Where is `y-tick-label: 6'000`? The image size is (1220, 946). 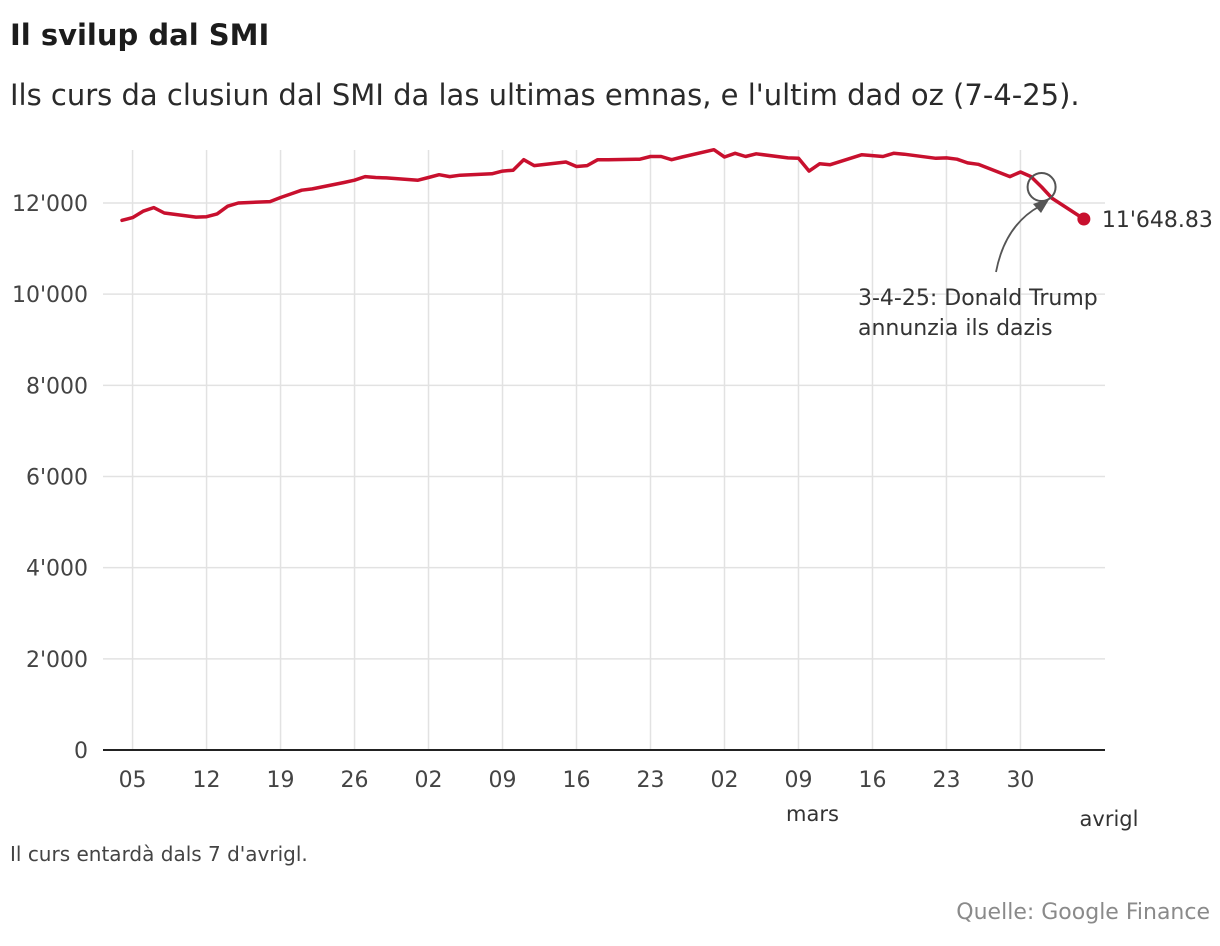 y-tick-label: 6'000 is located at coordinates (57, 478).